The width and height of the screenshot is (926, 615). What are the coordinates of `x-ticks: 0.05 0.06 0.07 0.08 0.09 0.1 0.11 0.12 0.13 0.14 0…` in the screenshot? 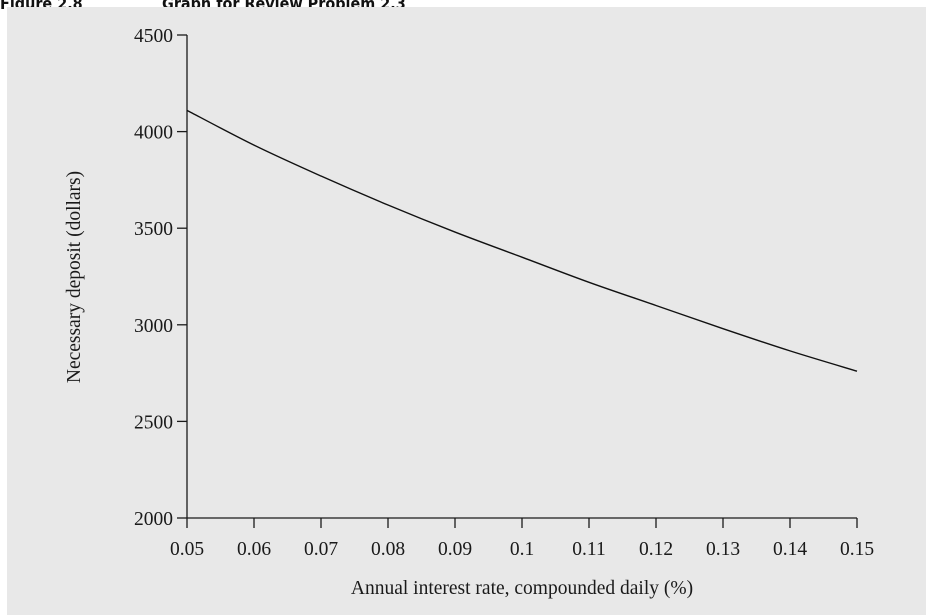 It's located at (522, 539).